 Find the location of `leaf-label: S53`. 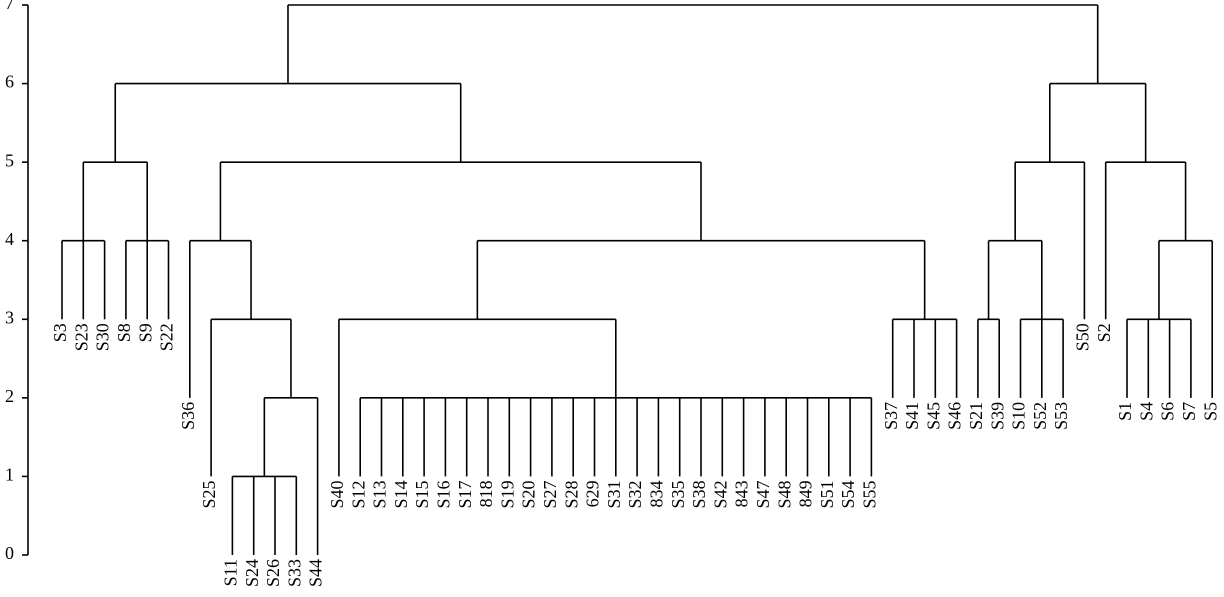

leaf-label: S53 is located at coordinates (1061, 416).